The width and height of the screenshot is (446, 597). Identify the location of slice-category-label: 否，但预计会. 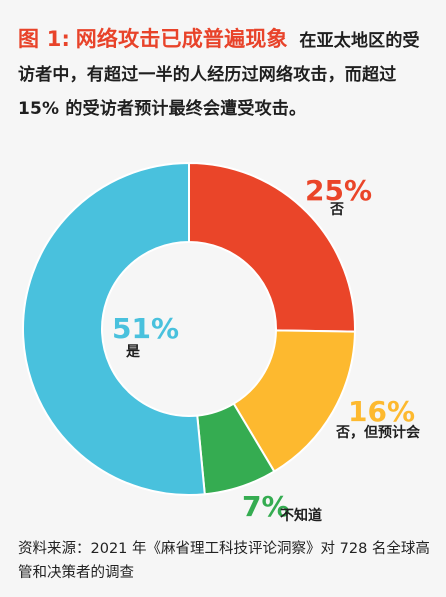
(378, 432).